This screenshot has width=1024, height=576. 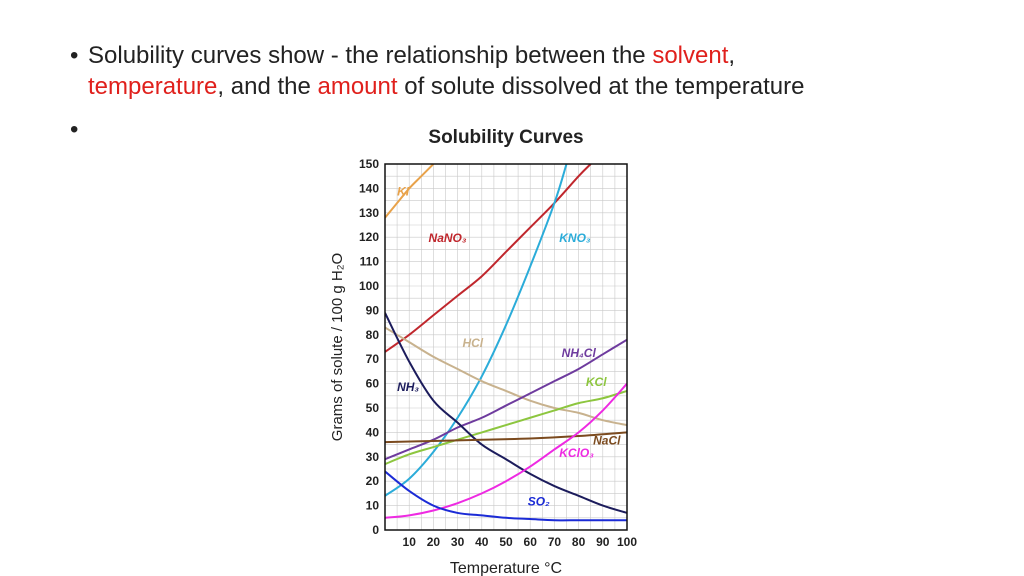 What do you see at coordinates (505, 137) in the screenshot?
I see `chart-title: Solubility Curves` at bounding box center [505, 137].